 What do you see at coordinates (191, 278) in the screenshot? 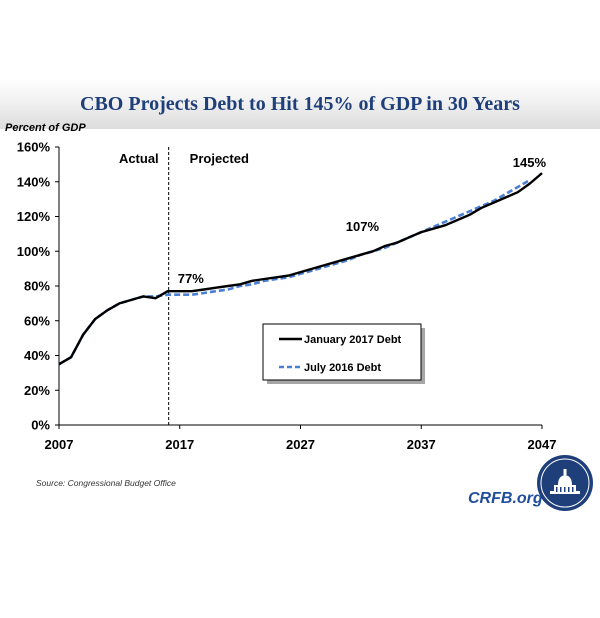
I see `annotation-label: 77%` at bounding box center [191, 278].